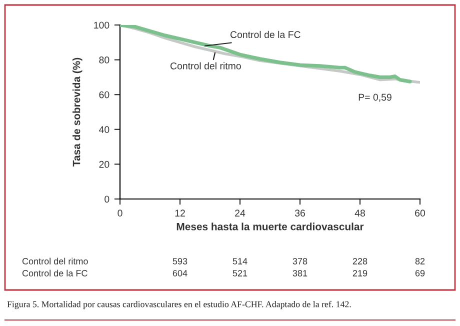 Image resolution: width=460 pixels, height=326 pixels. What do you see at coordinates (107, 199) in the screenshot?
I see `y-tick-label: 0` at bounding box center [107, 199].